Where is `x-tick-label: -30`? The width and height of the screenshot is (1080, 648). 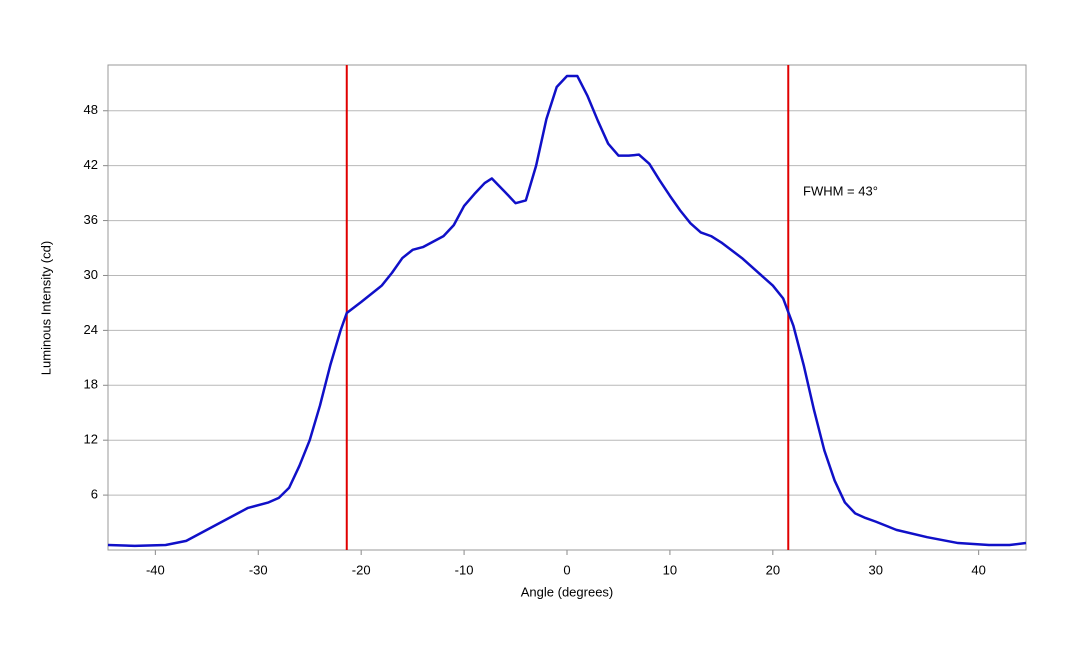 x-tick-label: -30 is located at coordinates (258, 569).